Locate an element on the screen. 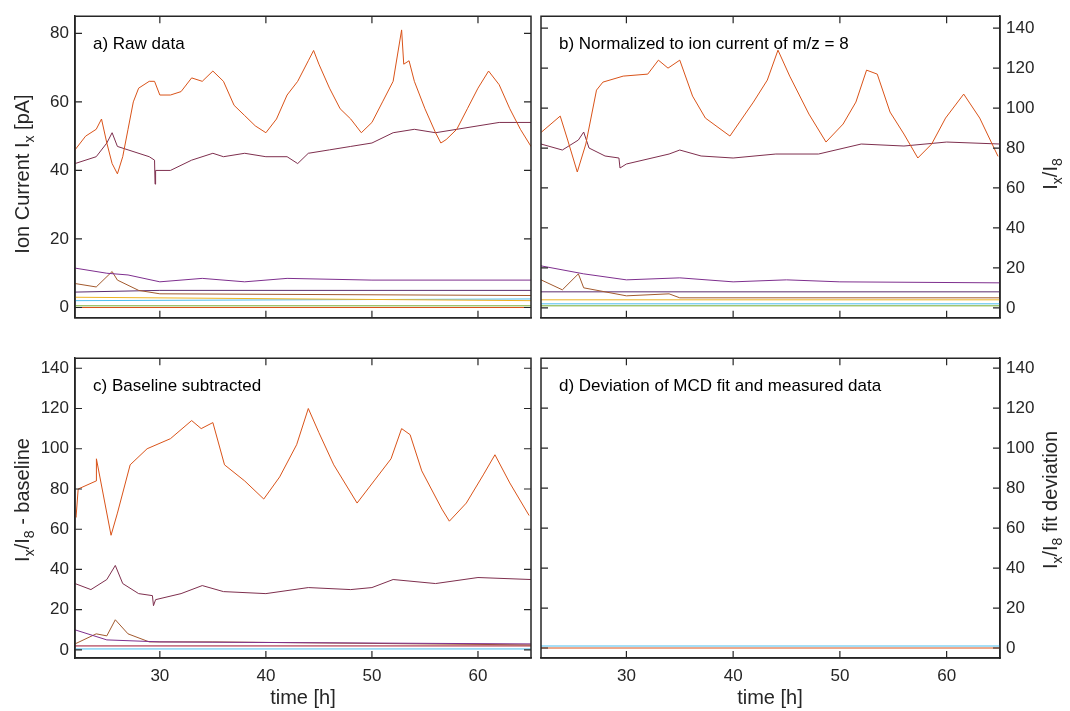 This screenshot has width=1070, height=711. text: b) Normalized to ion current of m/z = 8 is located at coordinates (704, 43).